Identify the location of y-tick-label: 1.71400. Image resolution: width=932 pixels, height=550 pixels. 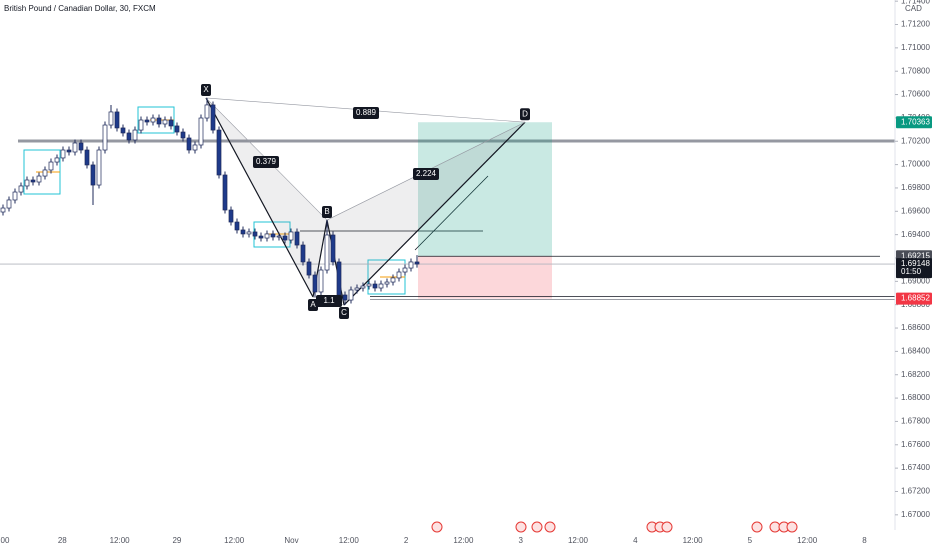
(915, 2).